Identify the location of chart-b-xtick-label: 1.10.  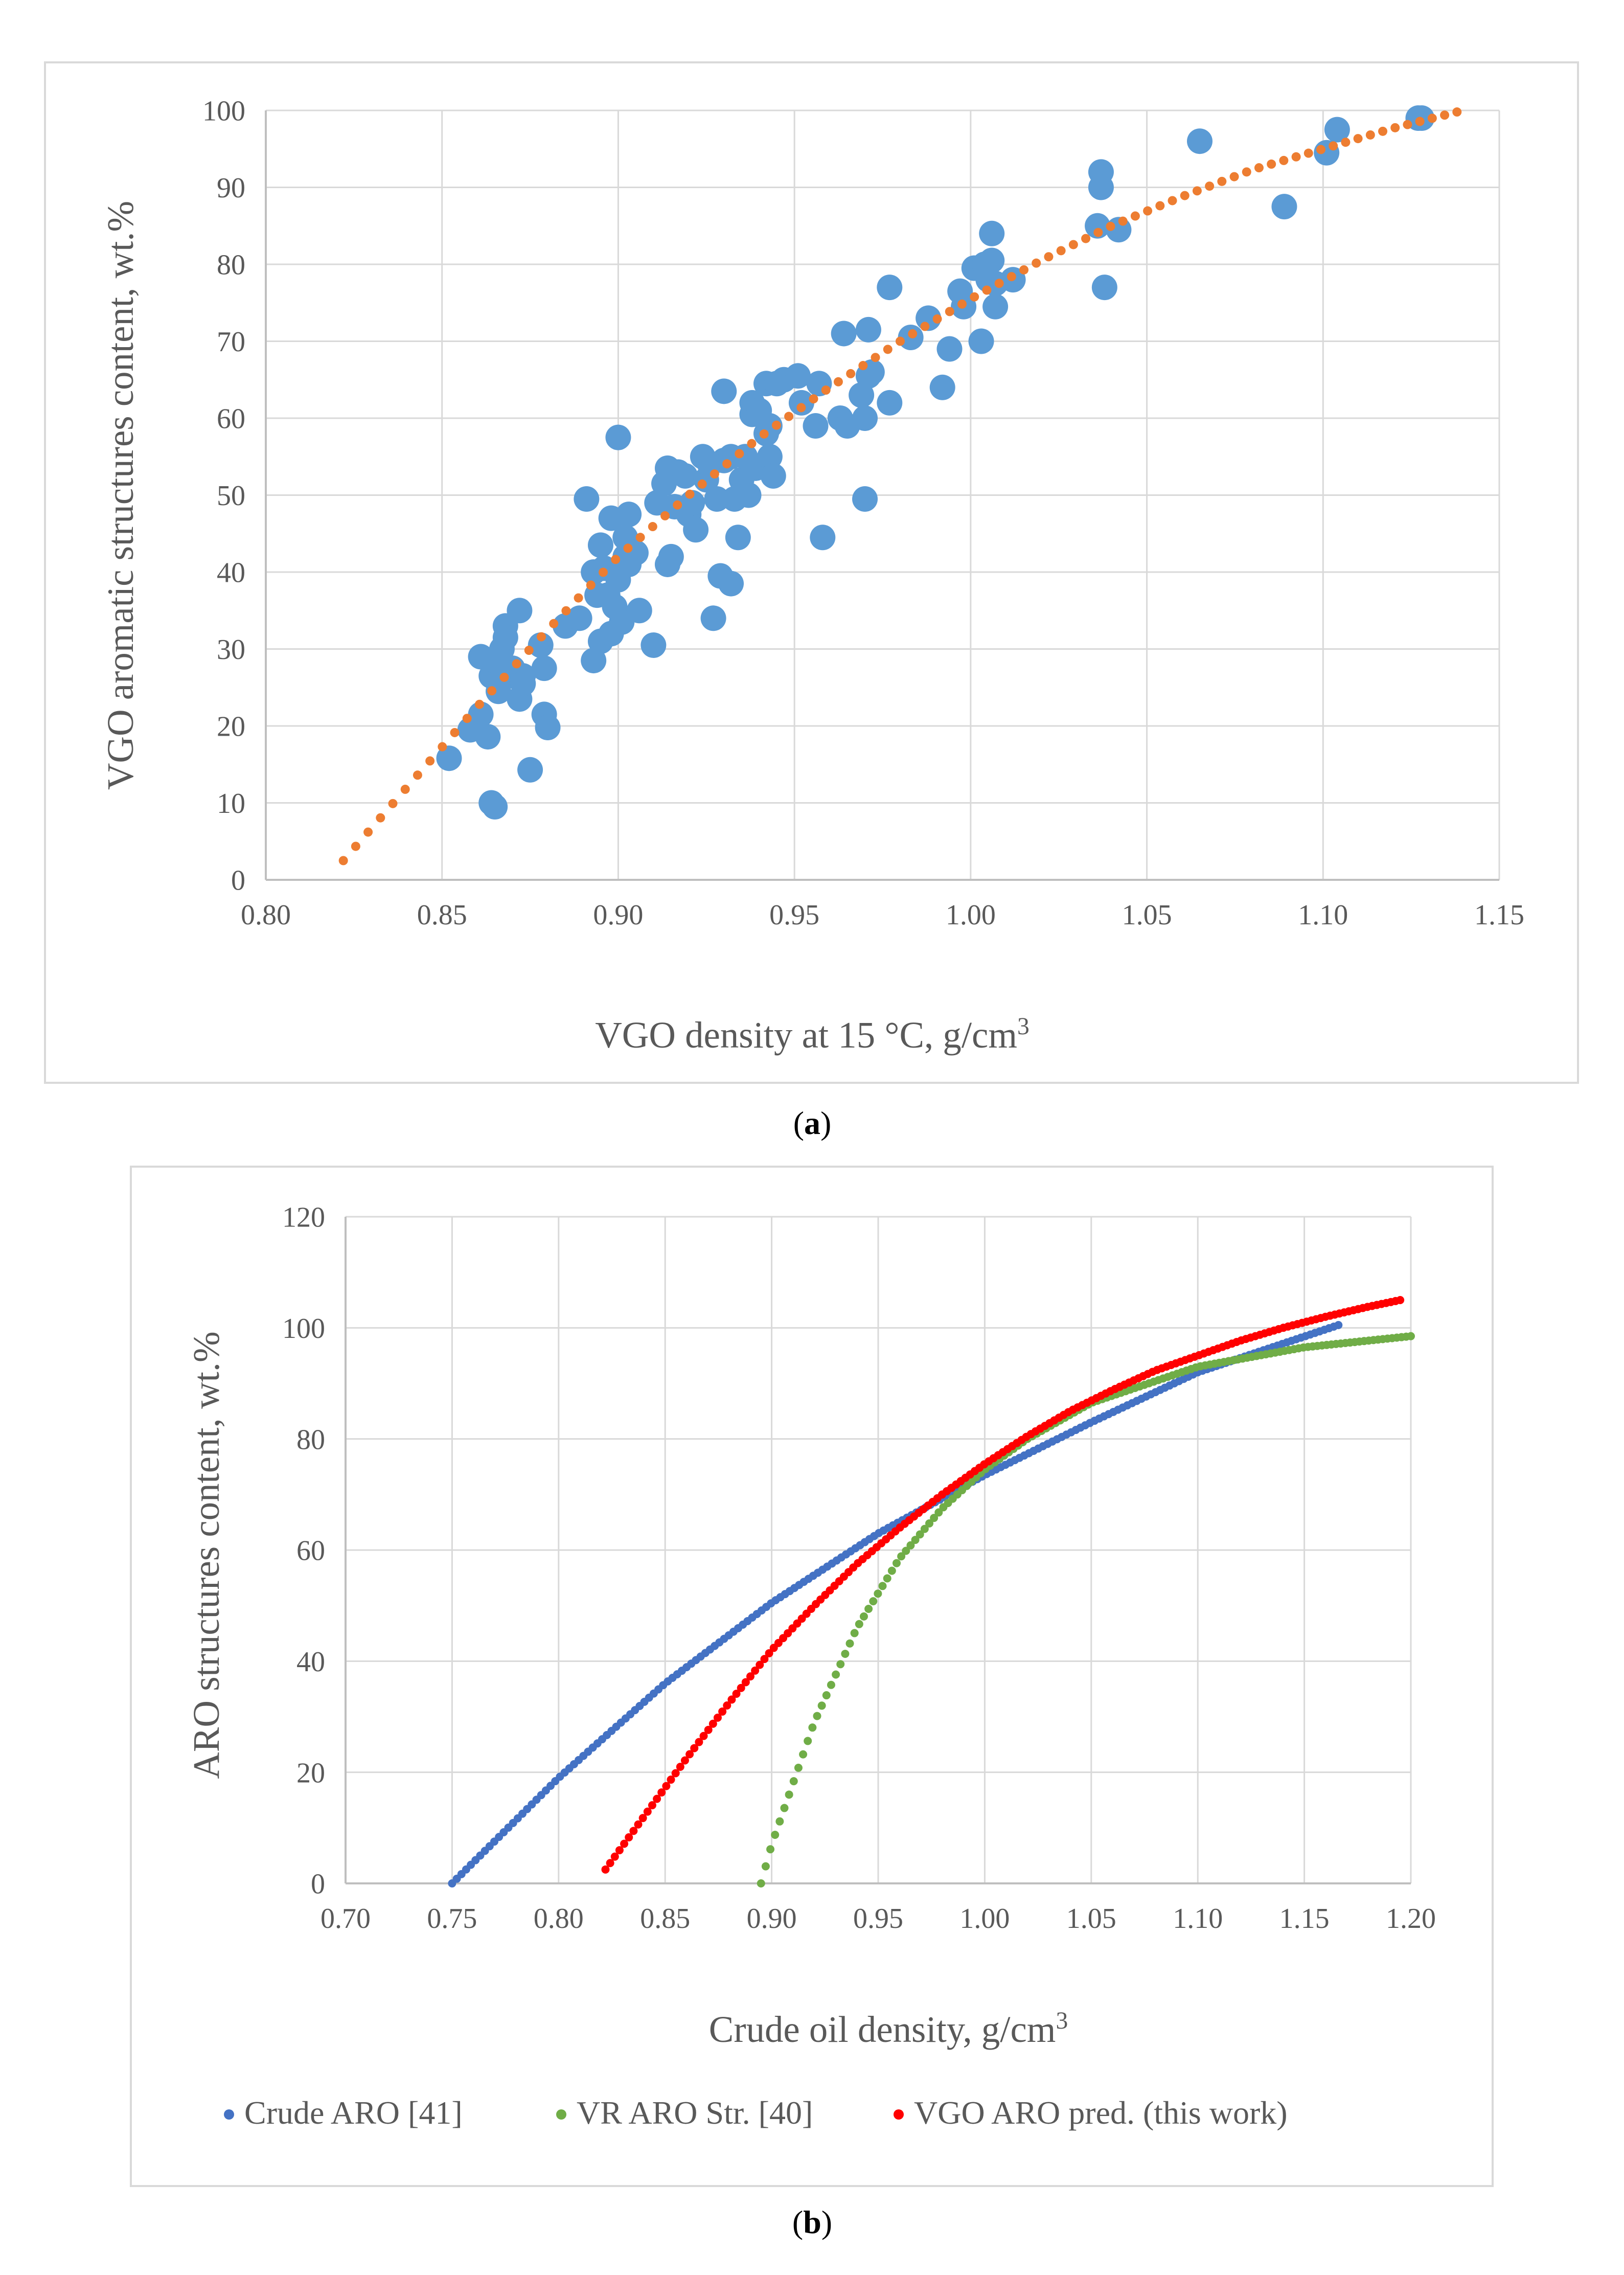
(1198, 1919).